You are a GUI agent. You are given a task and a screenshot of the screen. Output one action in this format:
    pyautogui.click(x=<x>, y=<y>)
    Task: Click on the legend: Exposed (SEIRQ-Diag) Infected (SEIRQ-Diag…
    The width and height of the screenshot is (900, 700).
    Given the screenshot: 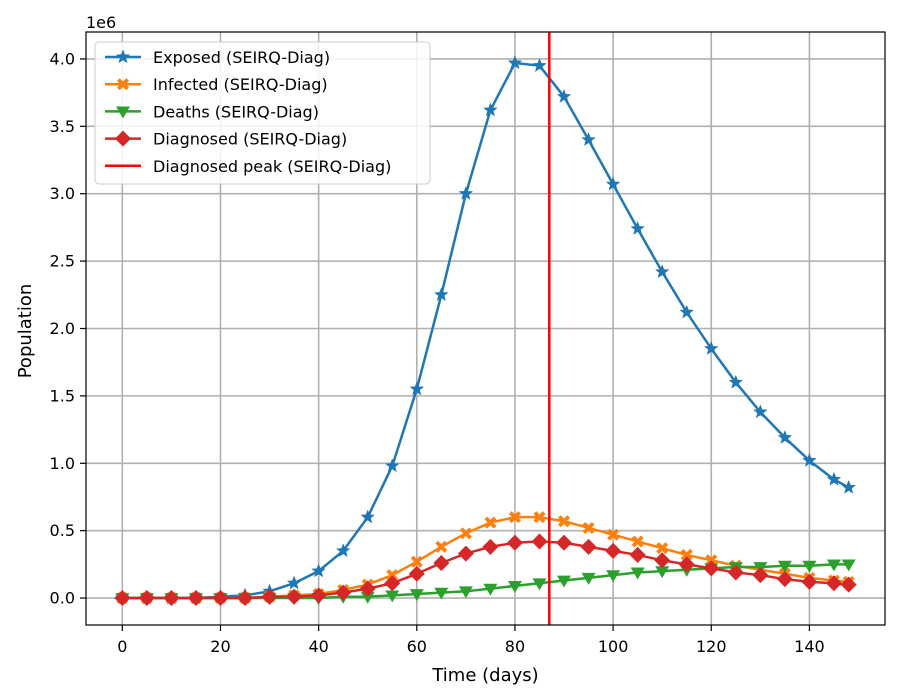 What is the action you would take?
    pyautogui.click(x=262, y=113)
    